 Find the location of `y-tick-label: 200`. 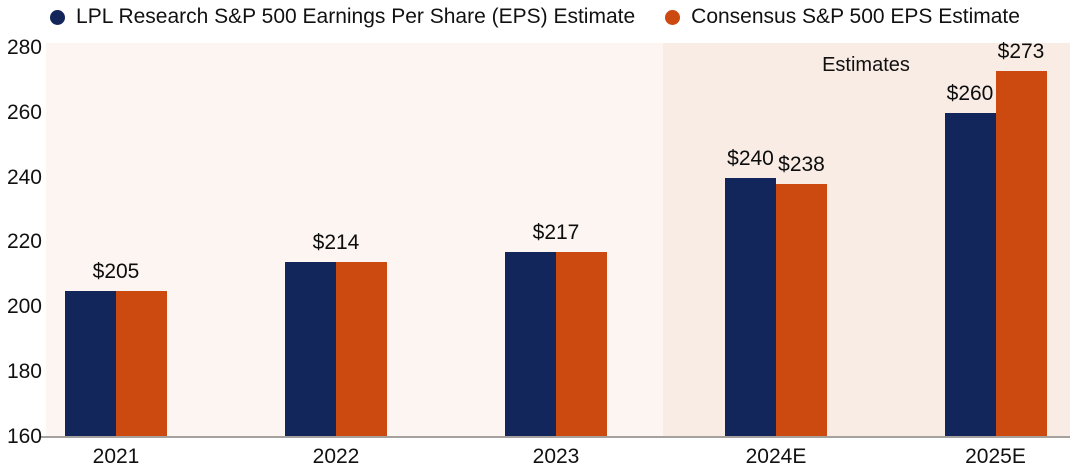

y-tick-label: 200 is located at coordinates (24, 307).